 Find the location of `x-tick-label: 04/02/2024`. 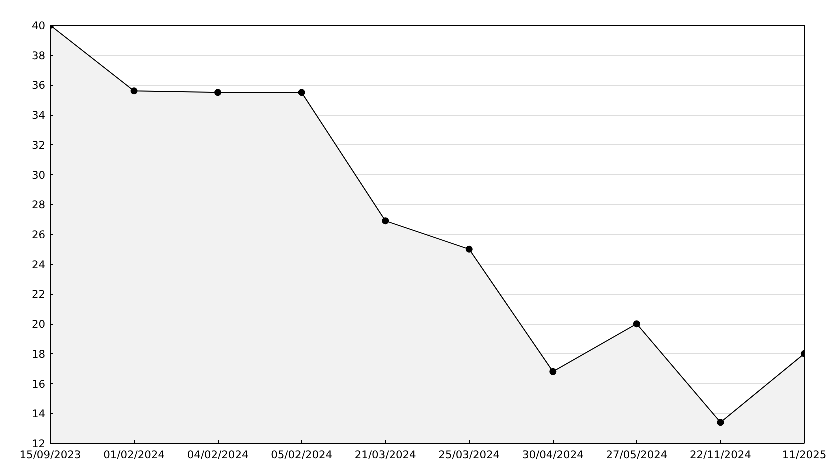

x-tick-label: 04/02/2024 is located at coordinates (218, 455).